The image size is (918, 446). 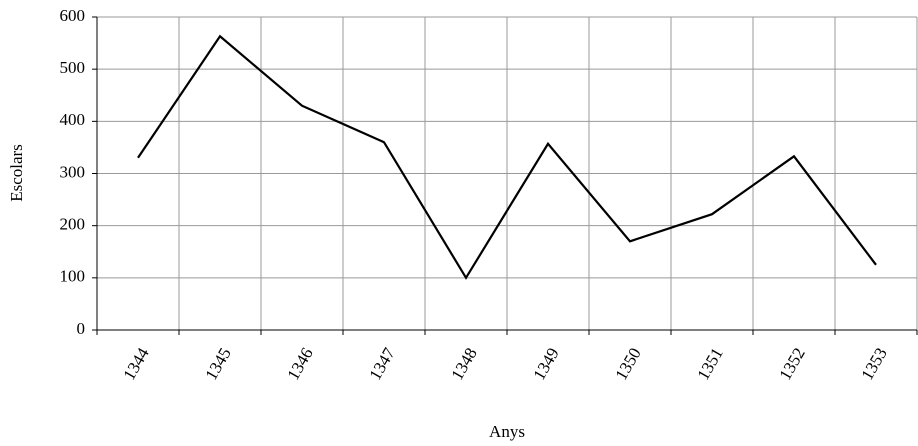 What do you see at coordinates (73, 67) in the screenshot?
I see `y-tick-label: 500` at bounding box center [73, 67].